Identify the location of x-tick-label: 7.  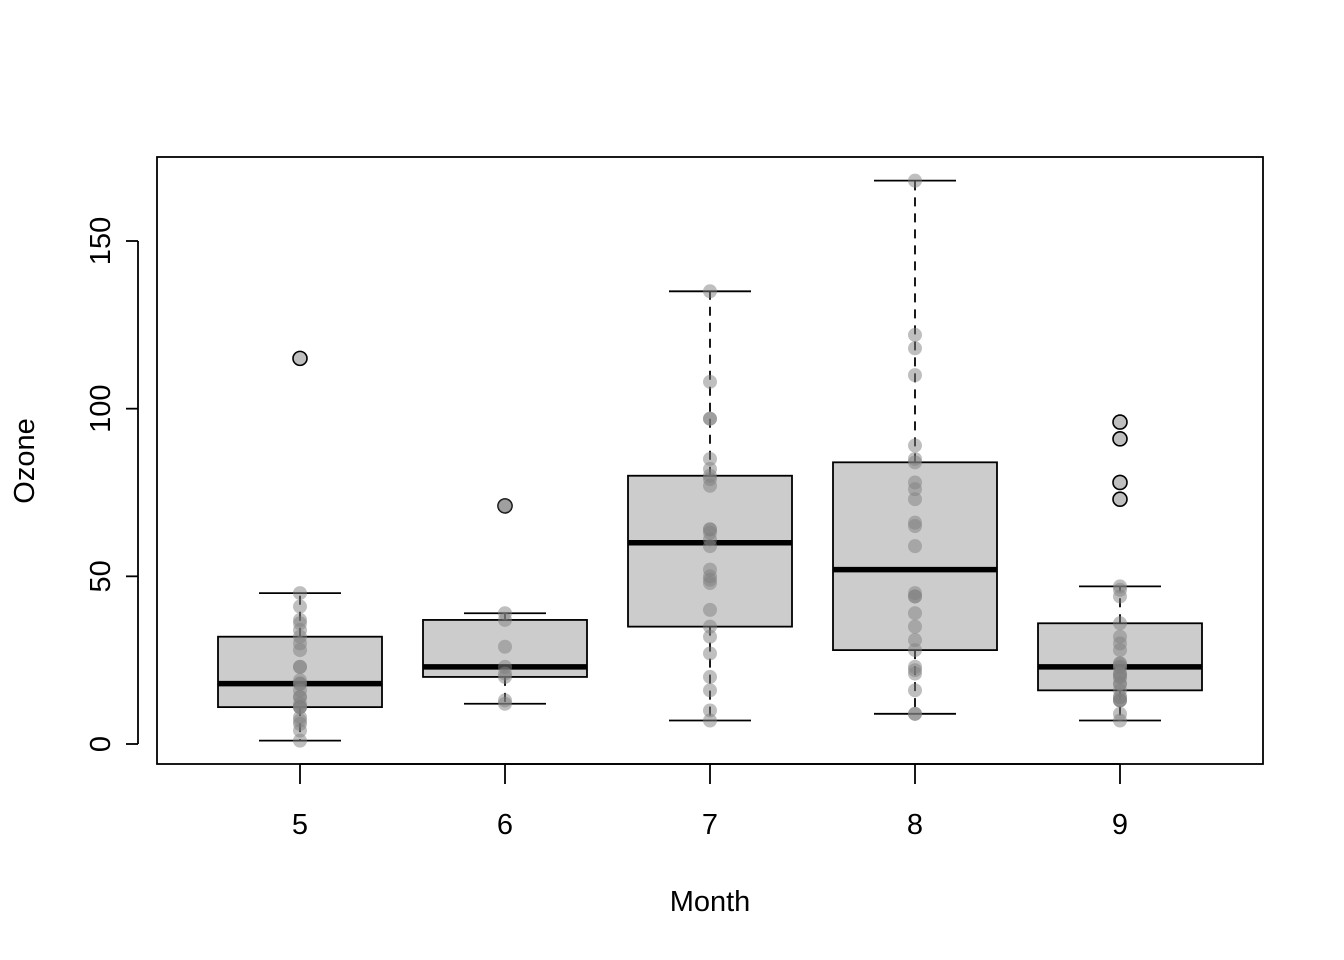
(710, 825).